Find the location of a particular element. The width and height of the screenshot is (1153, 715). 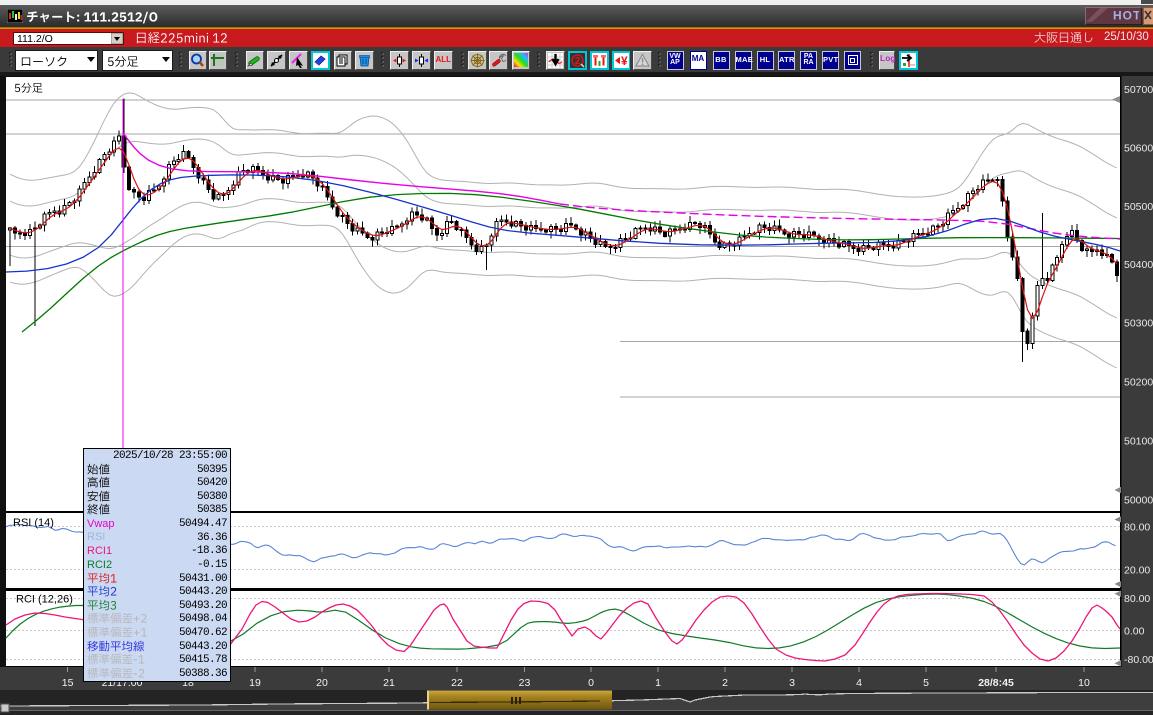

svg-text: 3 is located at coordinates (792, 683).